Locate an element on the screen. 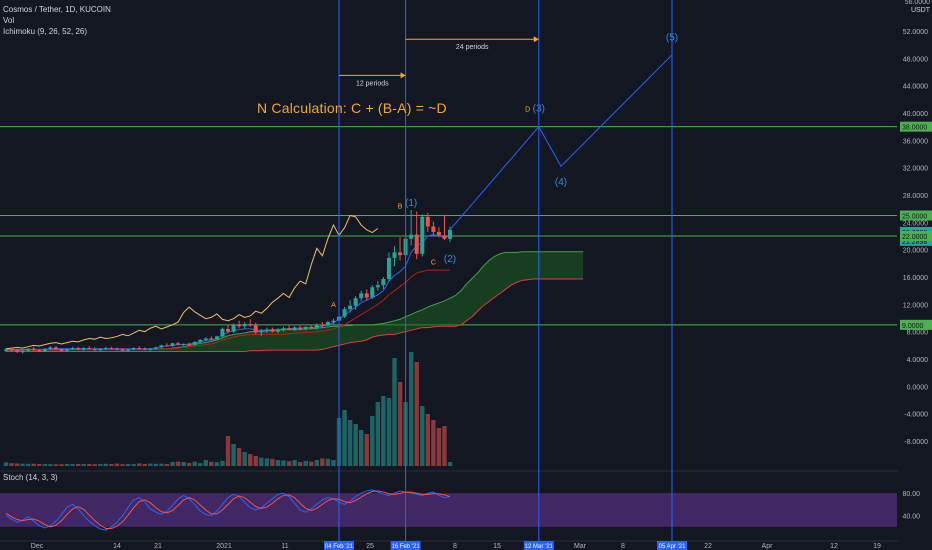  price-tag is located at coordinates (916, 215).